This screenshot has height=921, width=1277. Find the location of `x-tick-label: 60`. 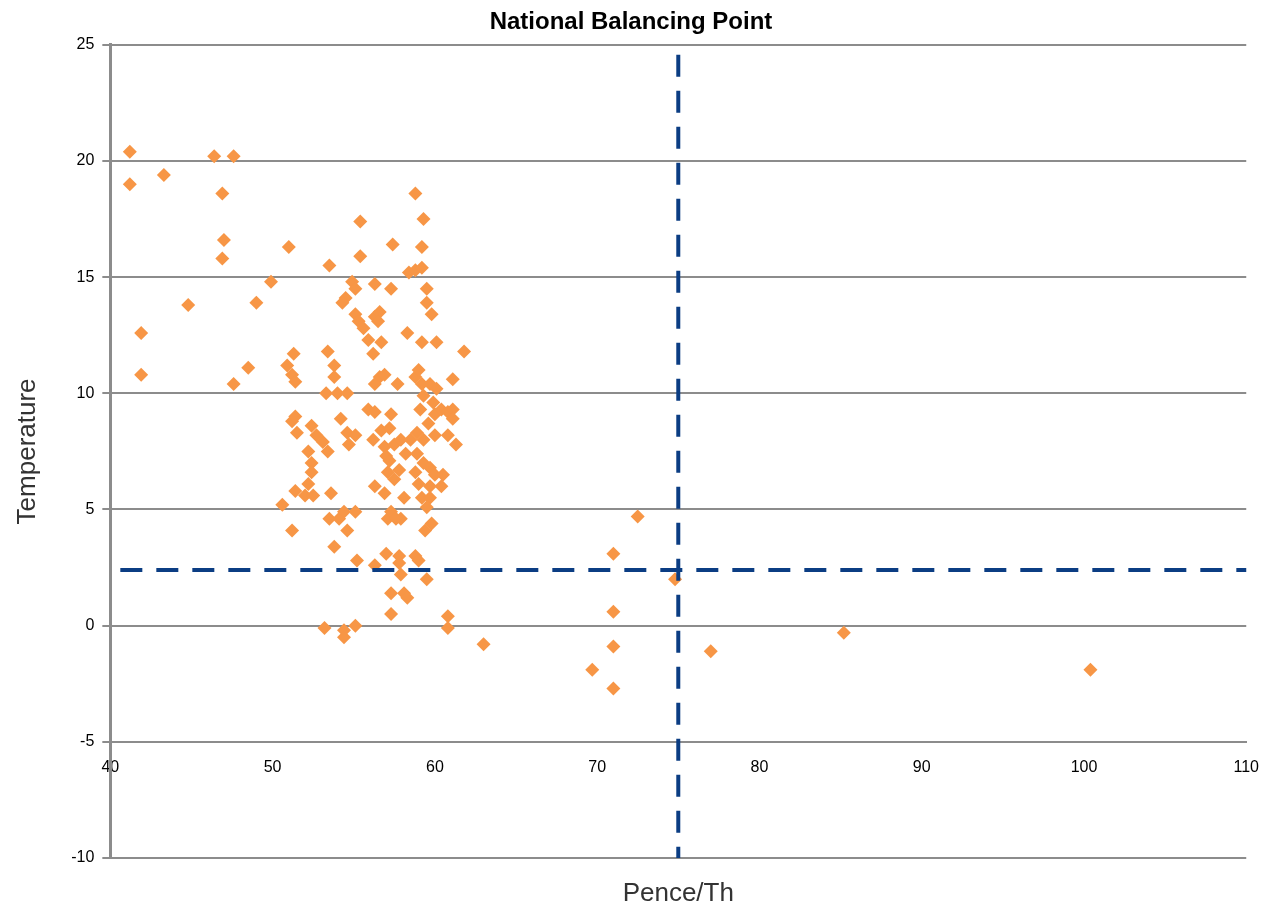

x-tick-label: 60 is located at coordinates (434, 766).